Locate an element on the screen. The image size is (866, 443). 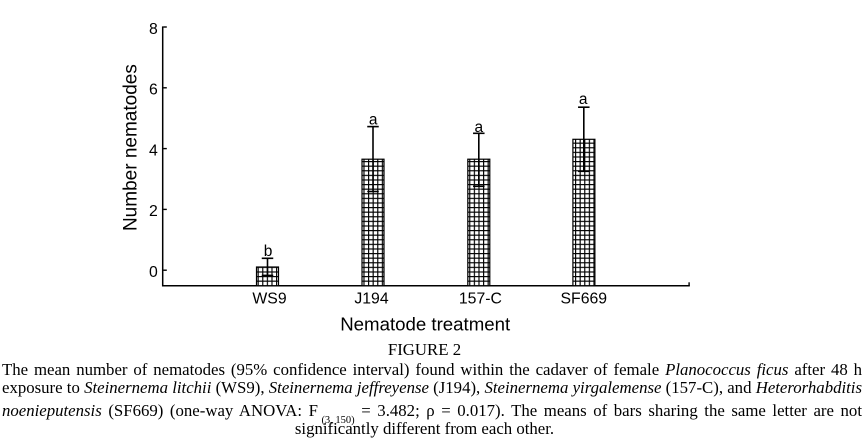
svg-text: 4 is located at coordinates (153, 150).